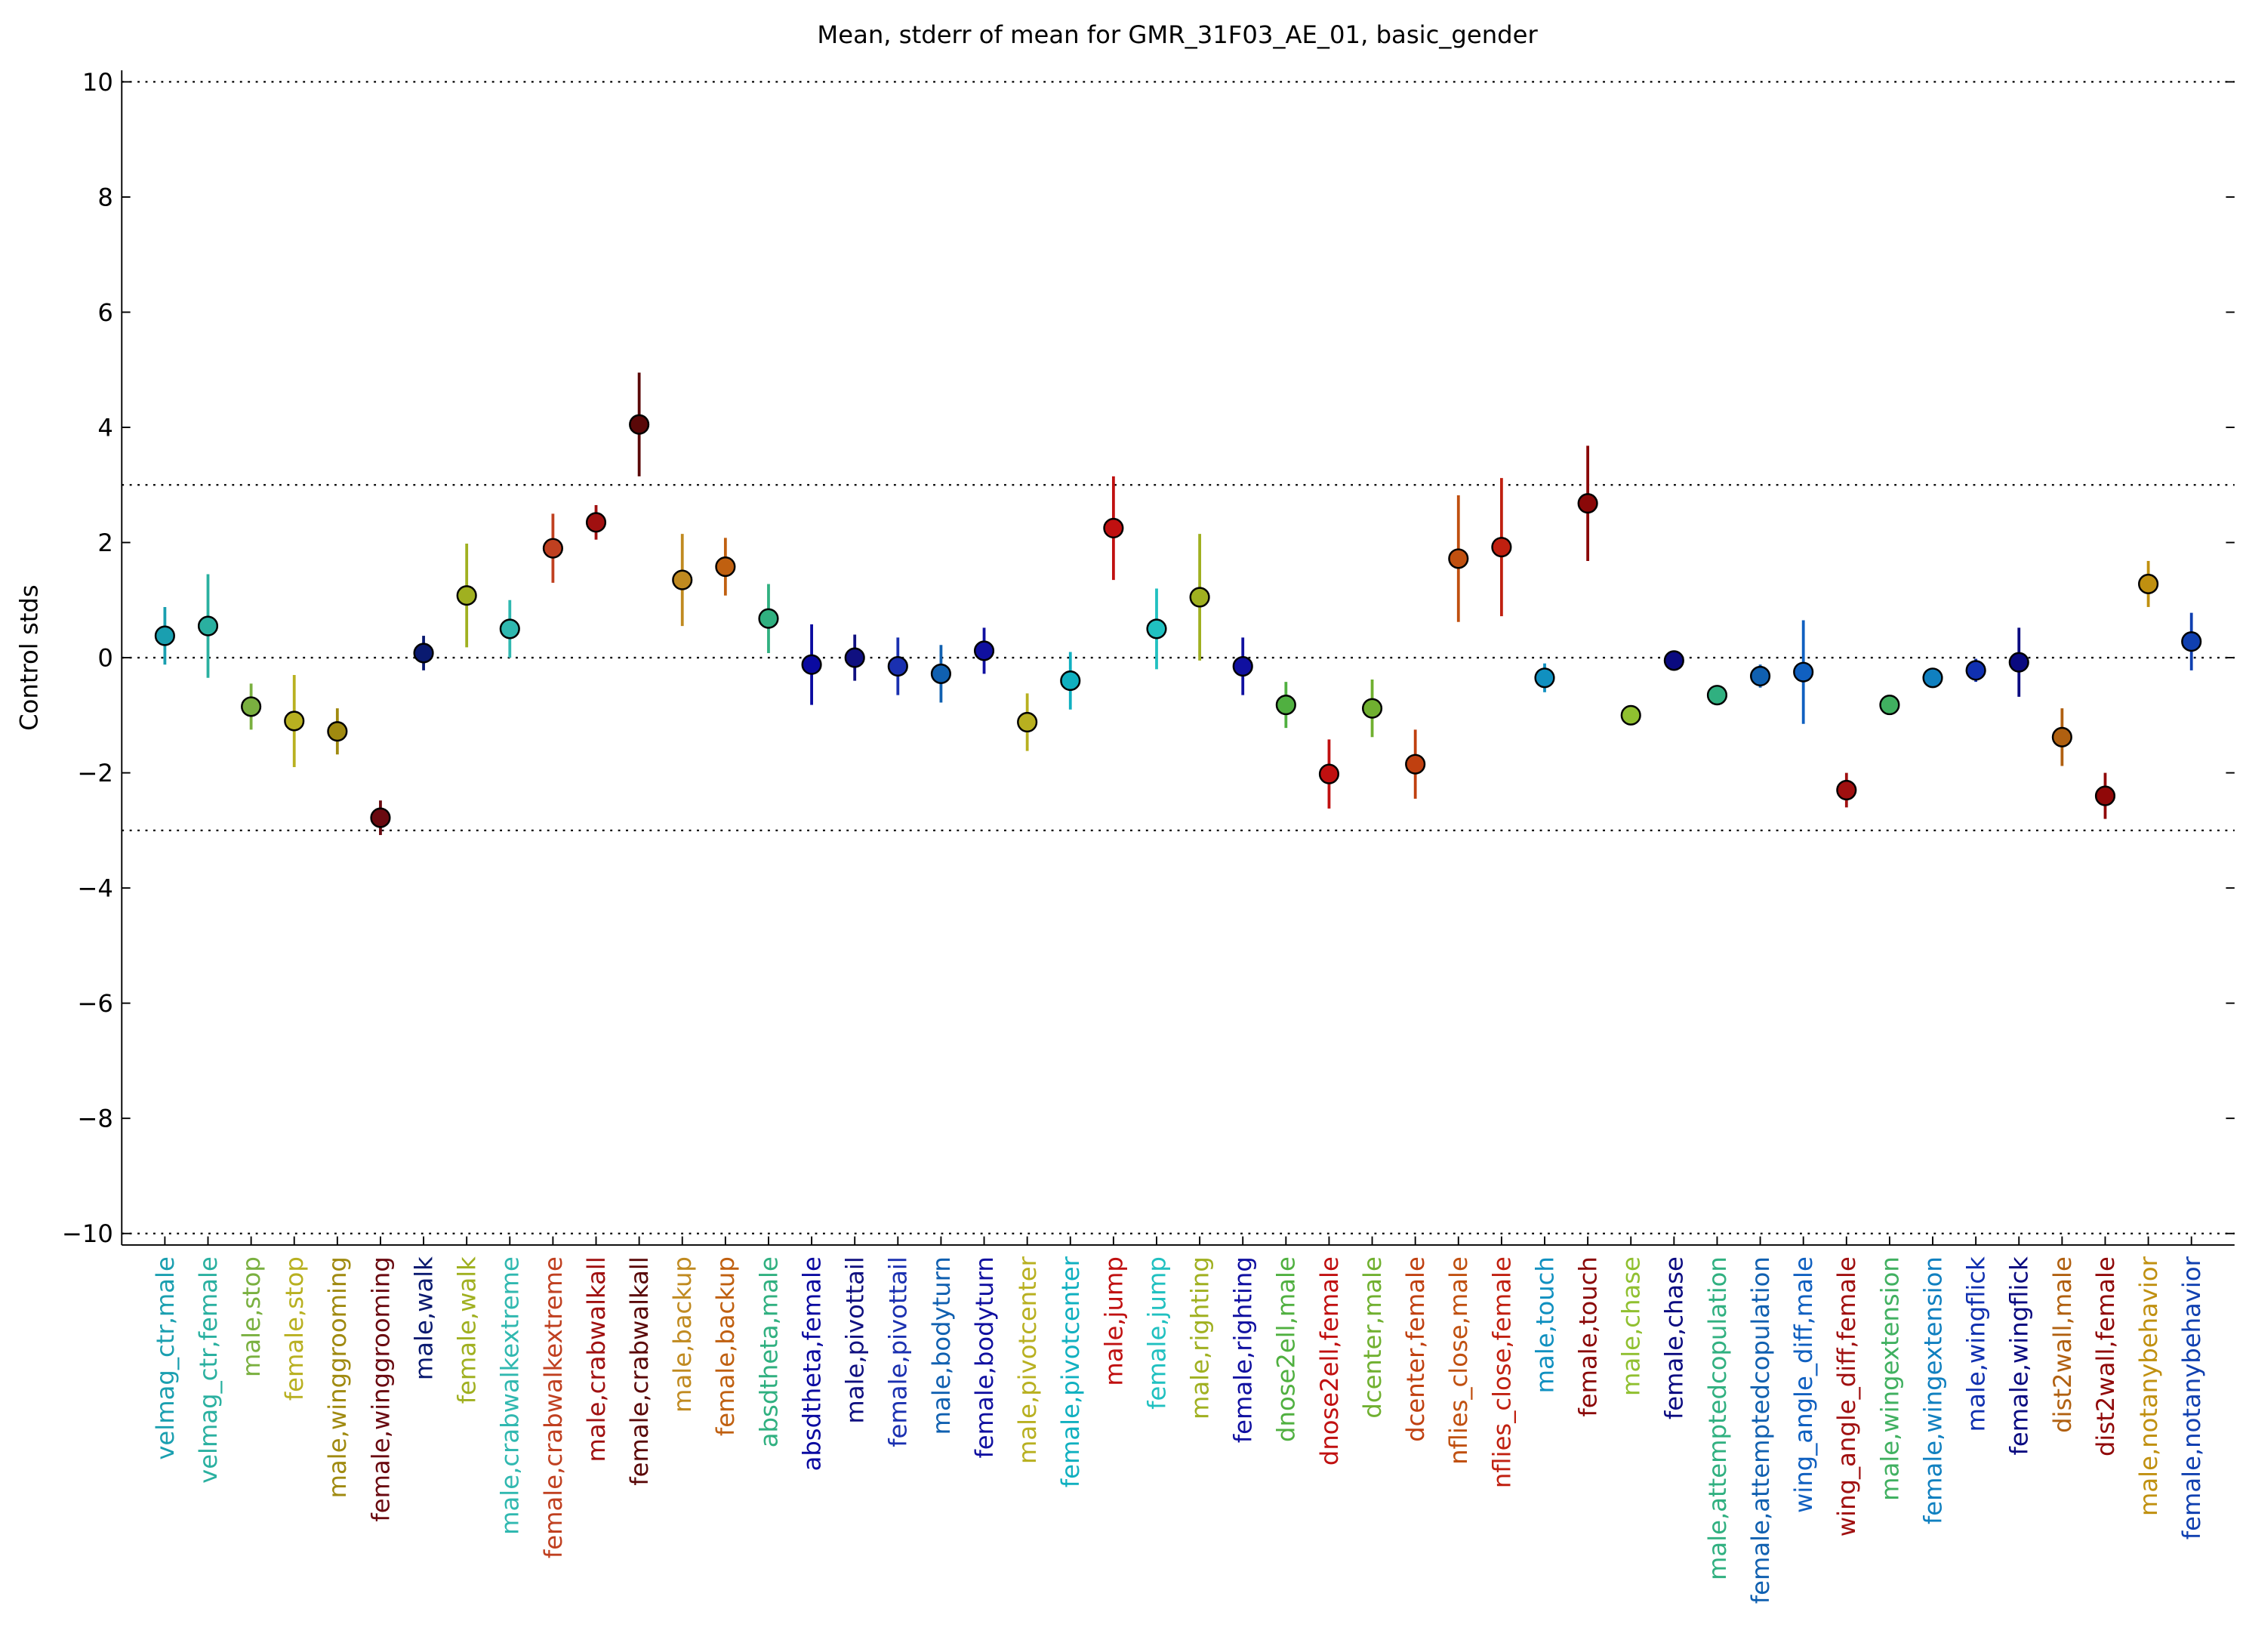  Describe the element at coordinates (88, 1234) in the screenshot. I see `y-tick-label: −10` at that location.